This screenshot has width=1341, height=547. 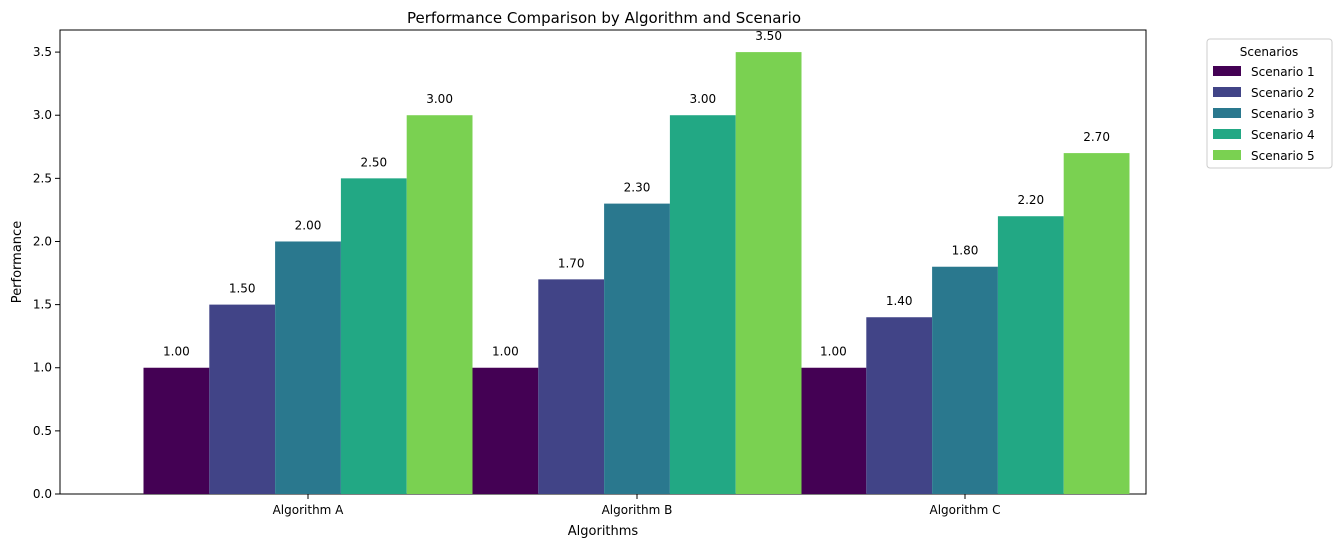 What do you see at coordinates (1283, 93) in the screenshot?
I see `legend-label: Scenario 2` at bounding box center [1283, 93].